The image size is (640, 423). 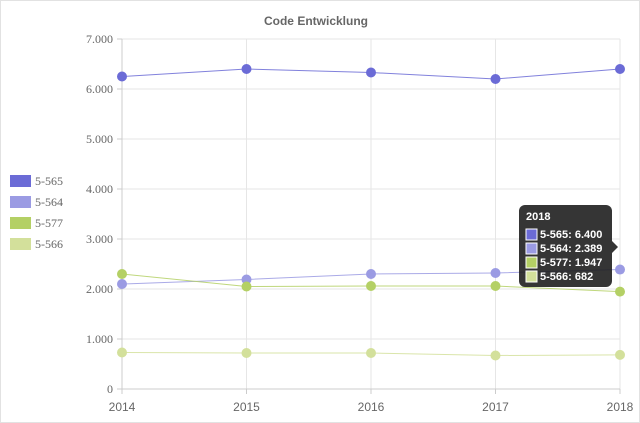 I want to click on y-tick-label: 1.000, so click(x=99, y=339).